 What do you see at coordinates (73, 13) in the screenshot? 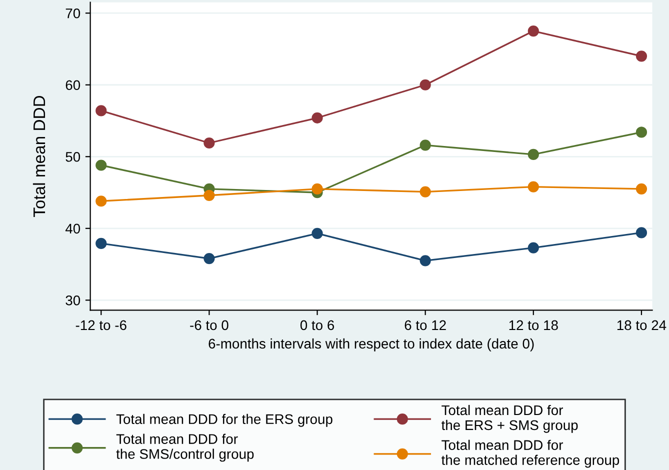
I see `y-tick-label: 70` at bounding box center [73, 13].